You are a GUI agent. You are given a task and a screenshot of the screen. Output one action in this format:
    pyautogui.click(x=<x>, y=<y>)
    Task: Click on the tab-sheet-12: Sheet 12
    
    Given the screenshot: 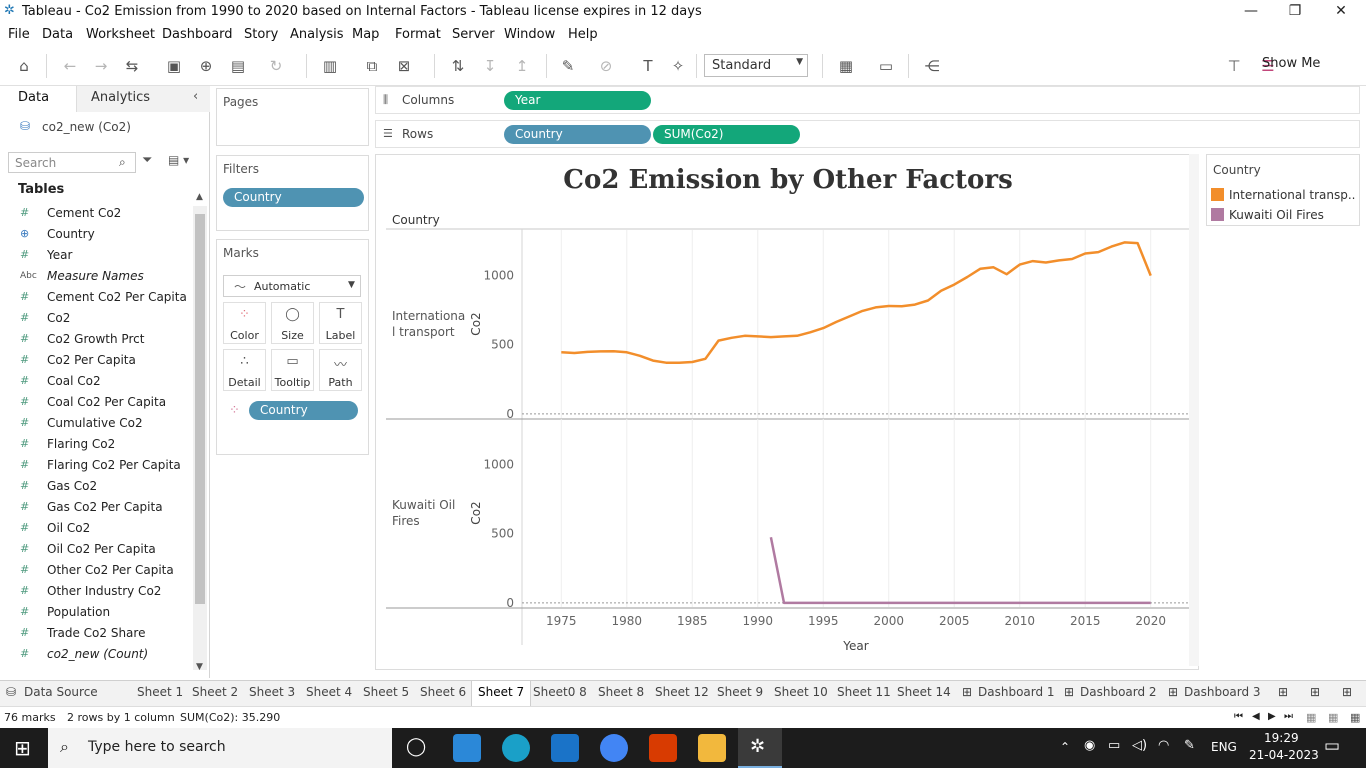 What is the action you would take?
    pyautogui.click(x=682, y=692)
    